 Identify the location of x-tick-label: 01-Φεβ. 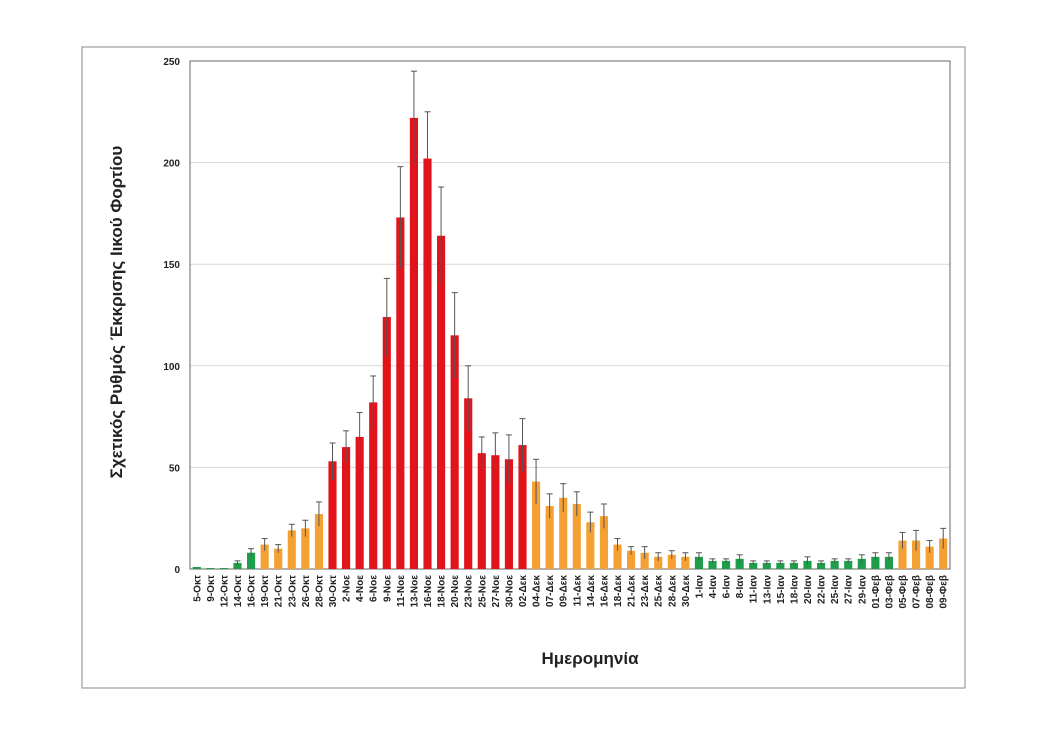
(876, 592).